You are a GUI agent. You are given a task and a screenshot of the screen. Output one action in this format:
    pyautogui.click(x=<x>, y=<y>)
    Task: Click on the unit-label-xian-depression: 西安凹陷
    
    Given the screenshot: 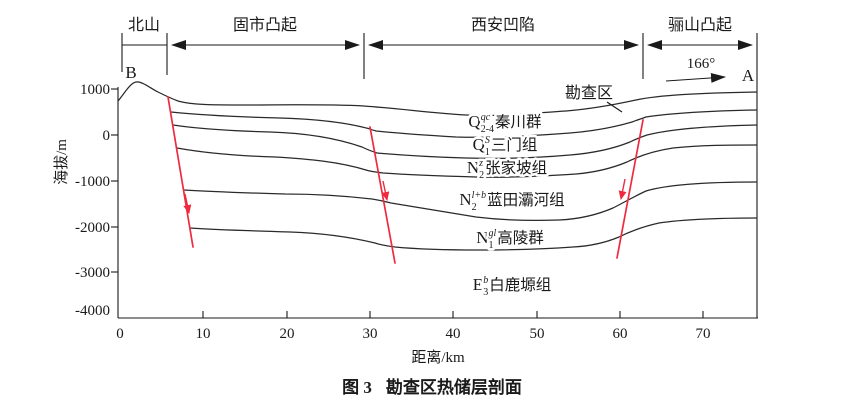 What is the action you would take?
    pyautogui.click(x=503, y=25)
    